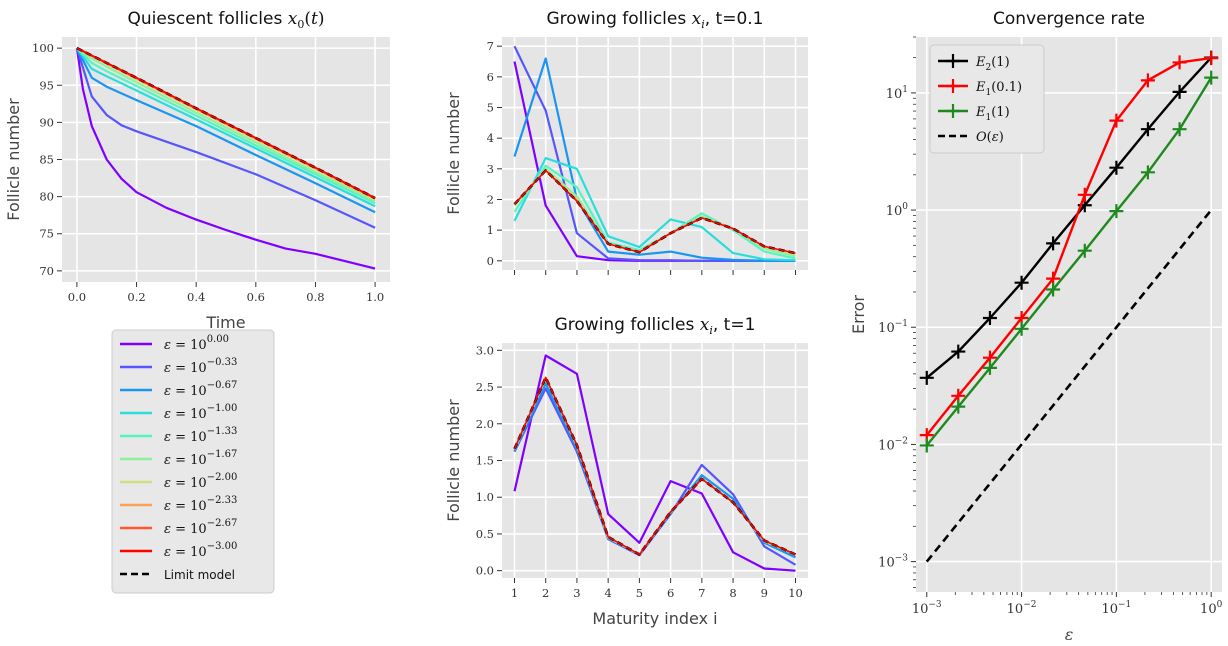  What do you see at coordinates (46, 122) in the screenshot?
I see `tick-label-y: 90` at bounding box center [46, 122].